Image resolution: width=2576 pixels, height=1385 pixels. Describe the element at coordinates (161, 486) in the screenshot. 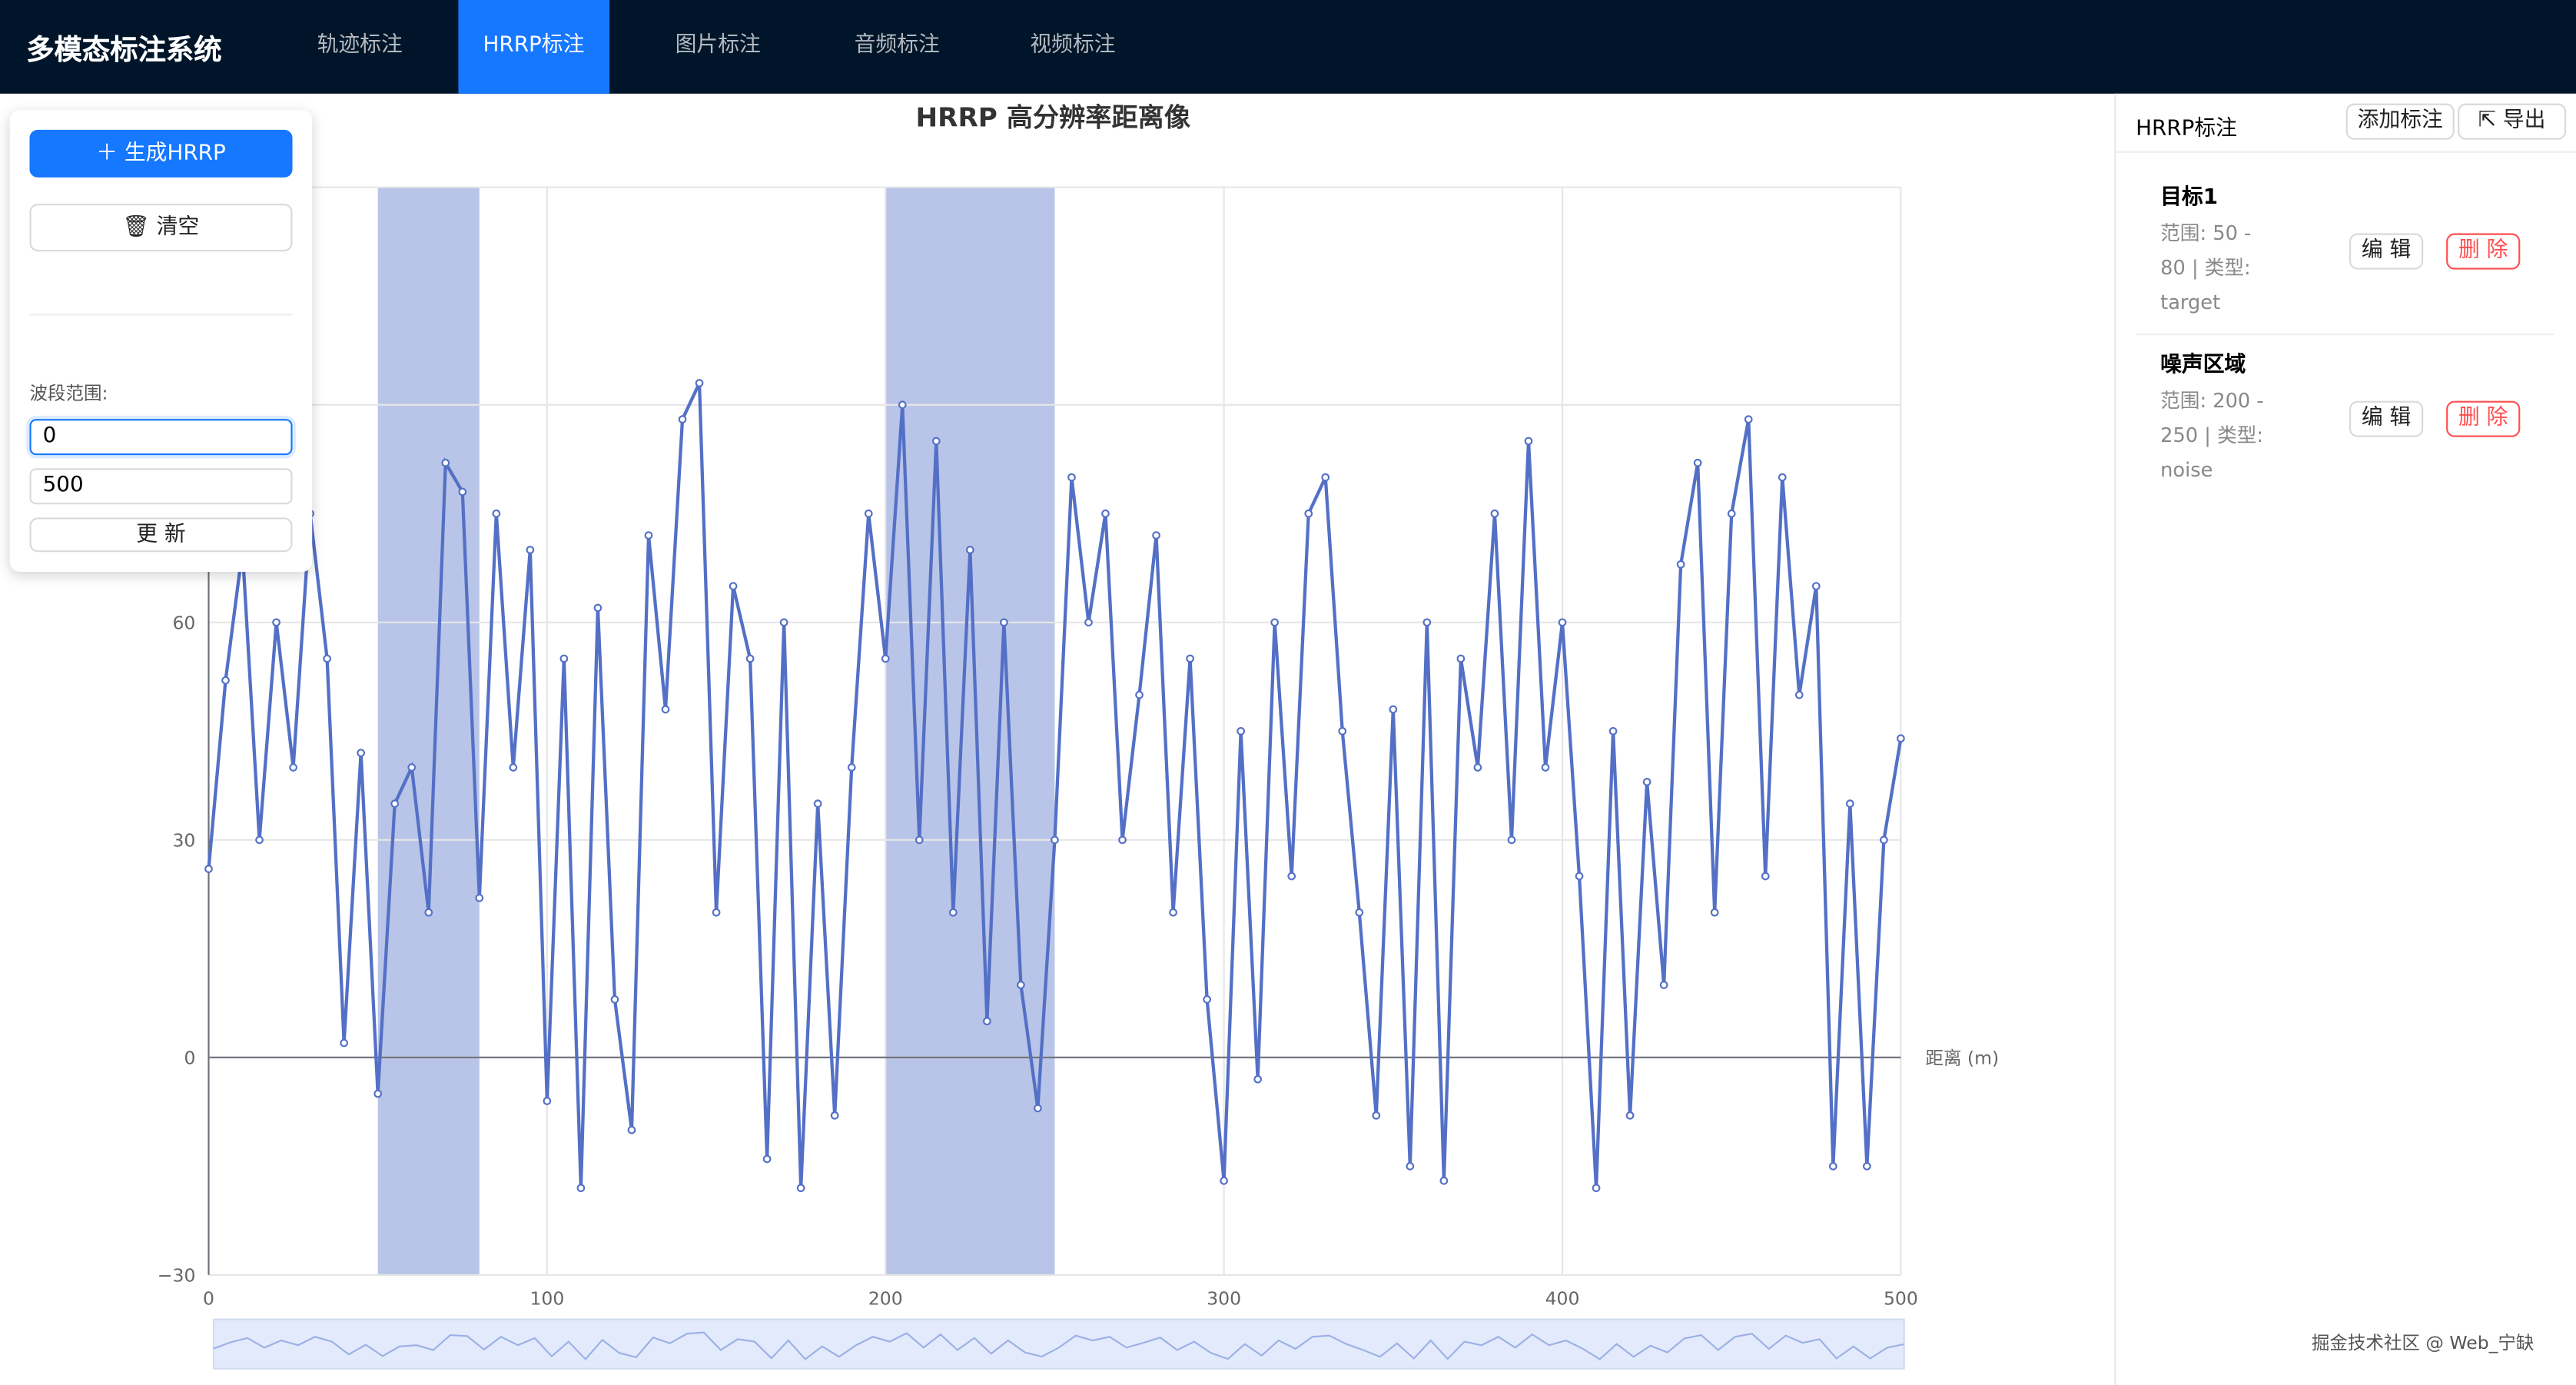

I see `end-input: 500` at that location.